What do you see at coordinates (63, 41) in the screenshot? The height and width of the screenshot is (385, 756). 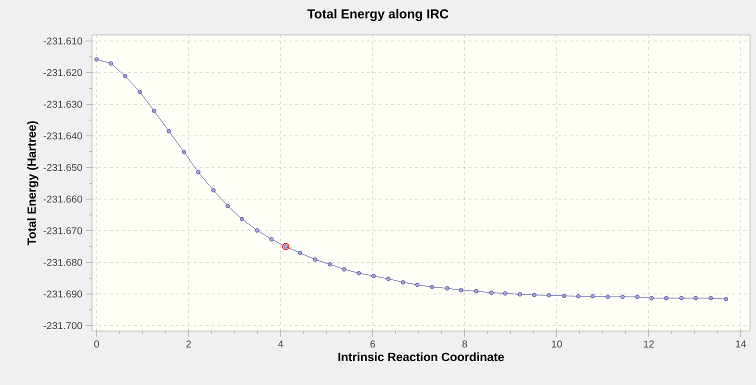 I see `y-tick-label: -231.610` at bounding box center [63, 41].